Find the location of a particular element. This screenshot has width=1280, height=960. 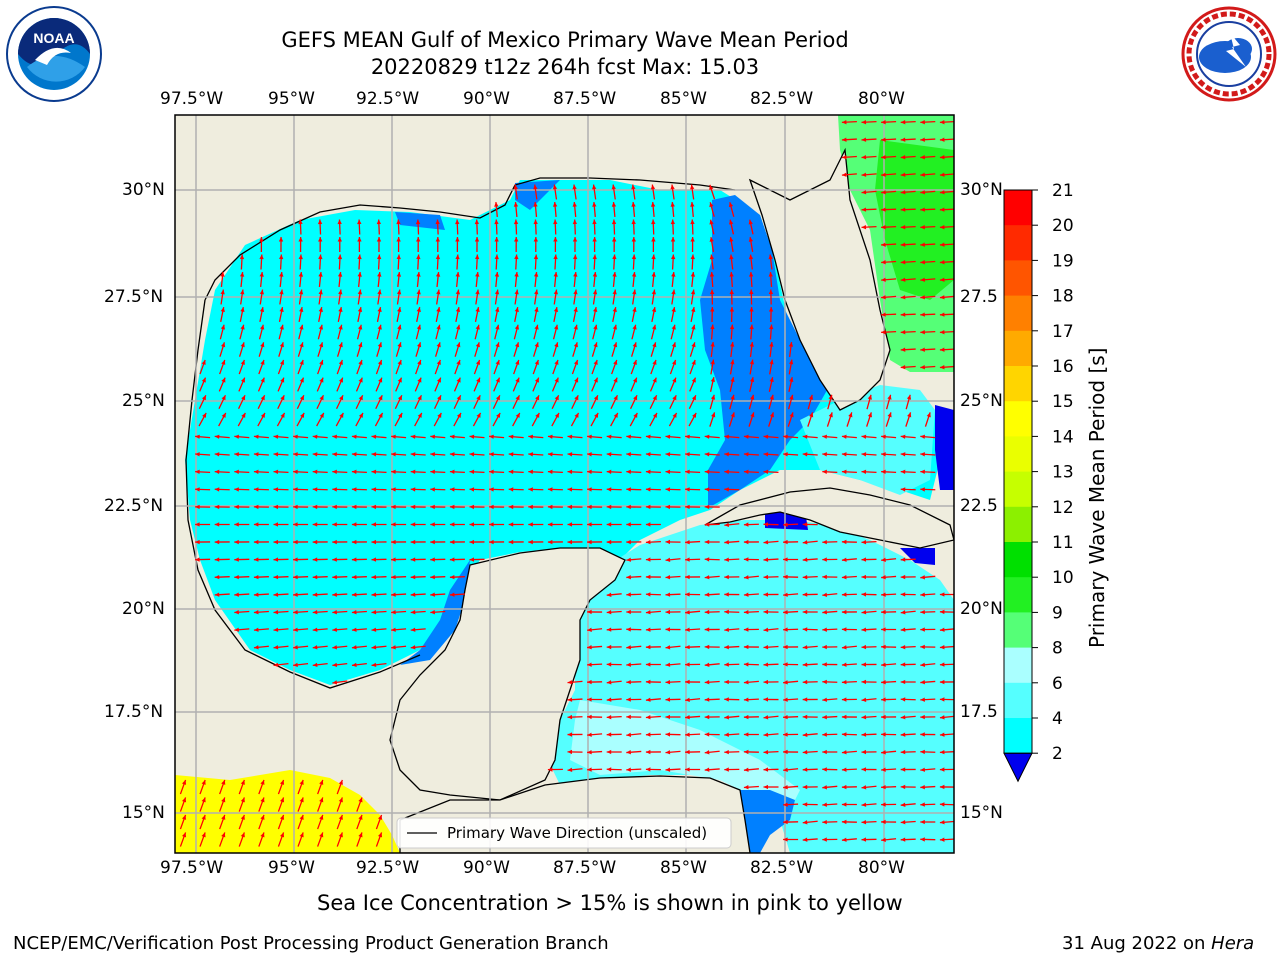

lat-label-left: 30°N is located at coordinates (143, 190).